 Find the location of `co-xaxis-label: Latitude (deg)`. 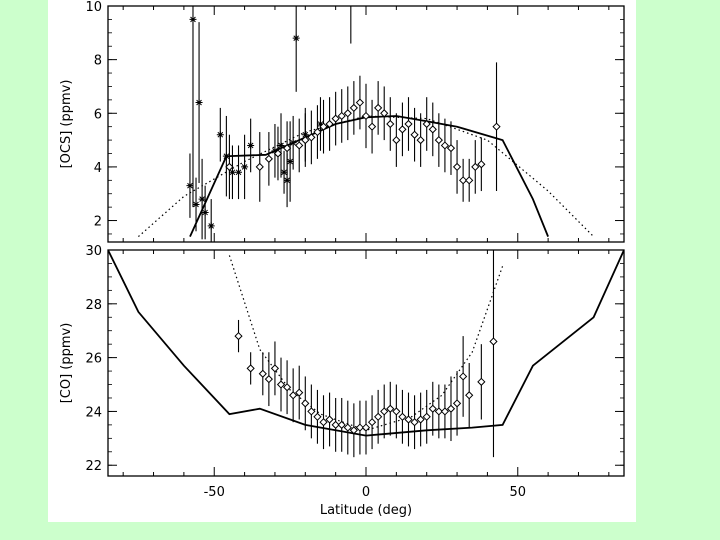

co-xaxis-label: Latitude (deg) is located at coordinates (366, 510).